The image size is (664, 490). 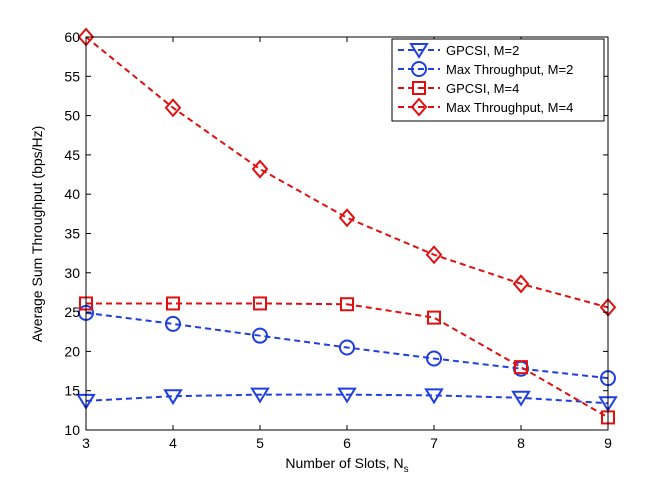 What do you see at coordinates (406, 469) in the screenshot?
I see `x-axis-label-subscript: s` at bounding box center [406, 469].